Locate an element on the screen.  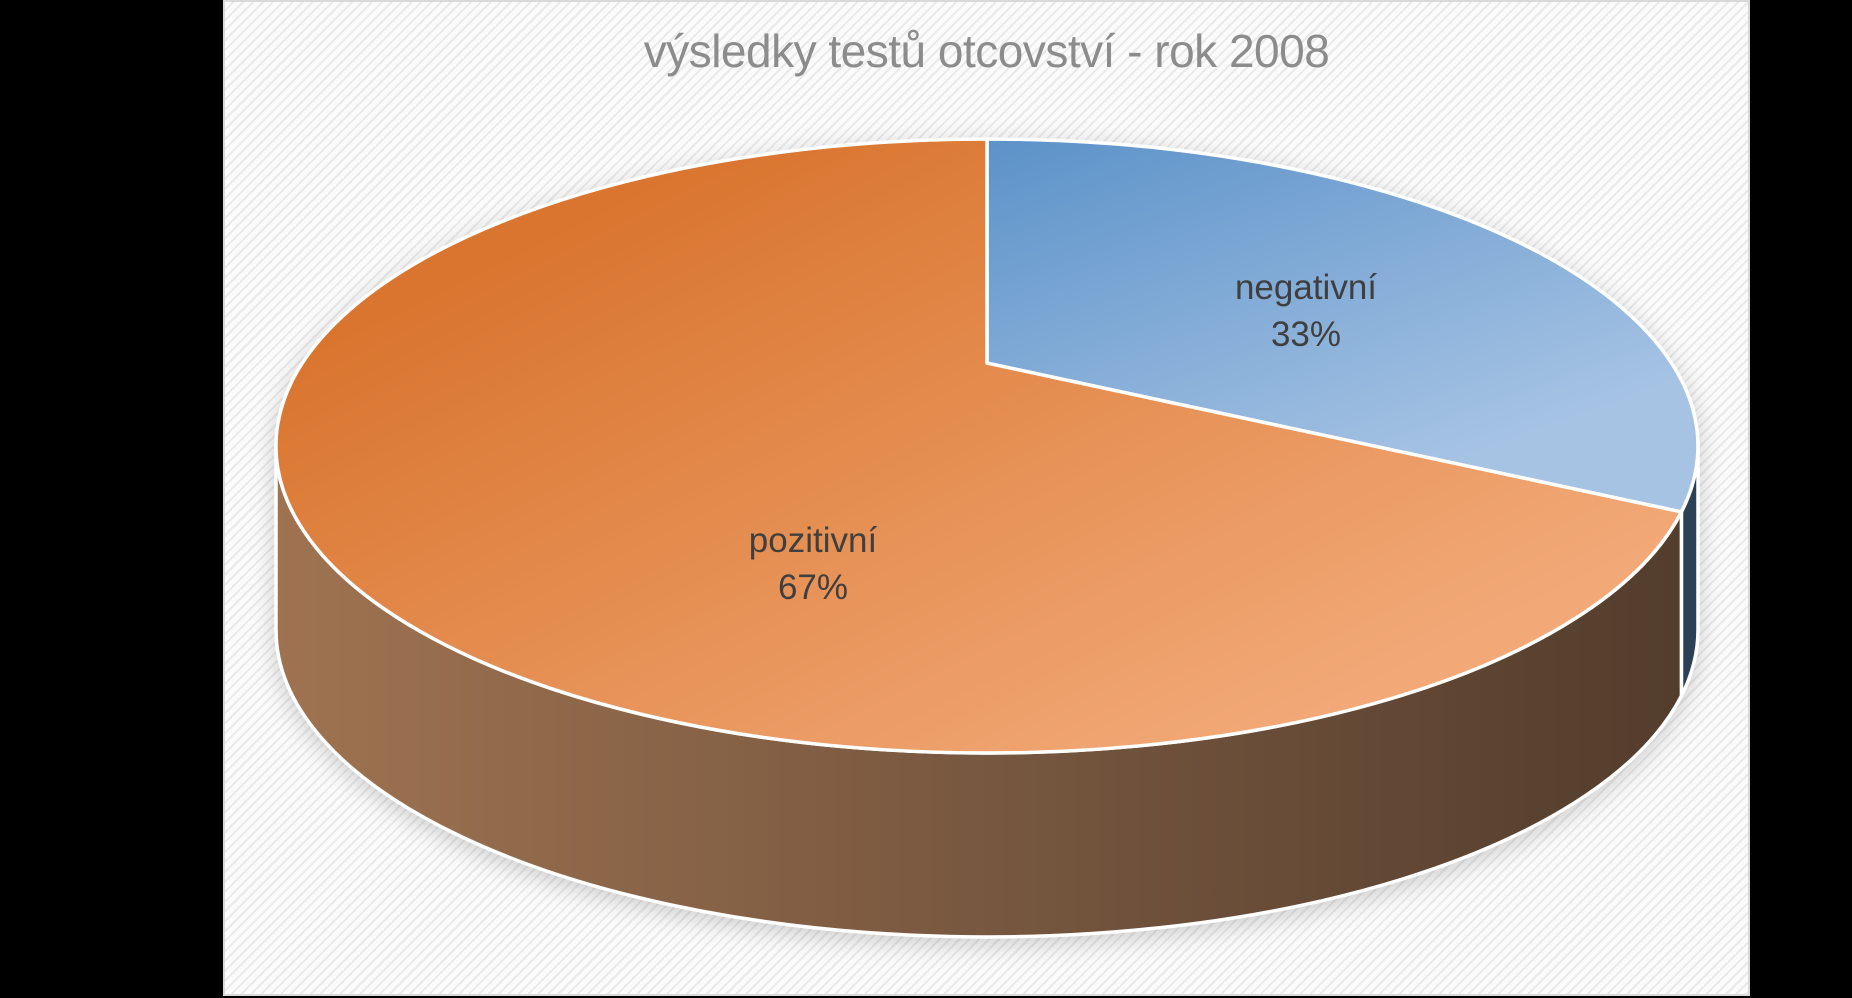
data-label-pozitivni: pozitivní 67% is located at coordinates (813, 564).